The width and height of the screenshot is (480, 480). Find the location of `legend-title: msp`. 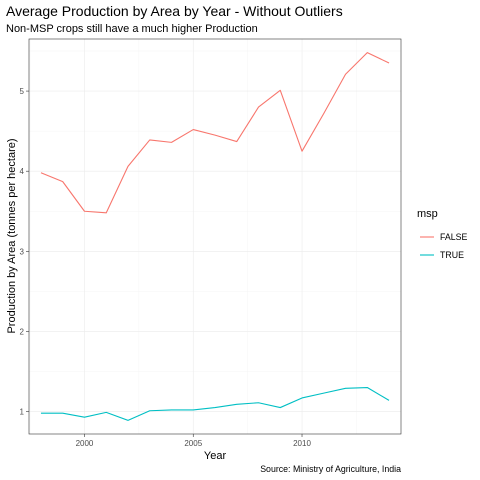

legend-title: msp is located at coordinates (427, 214).